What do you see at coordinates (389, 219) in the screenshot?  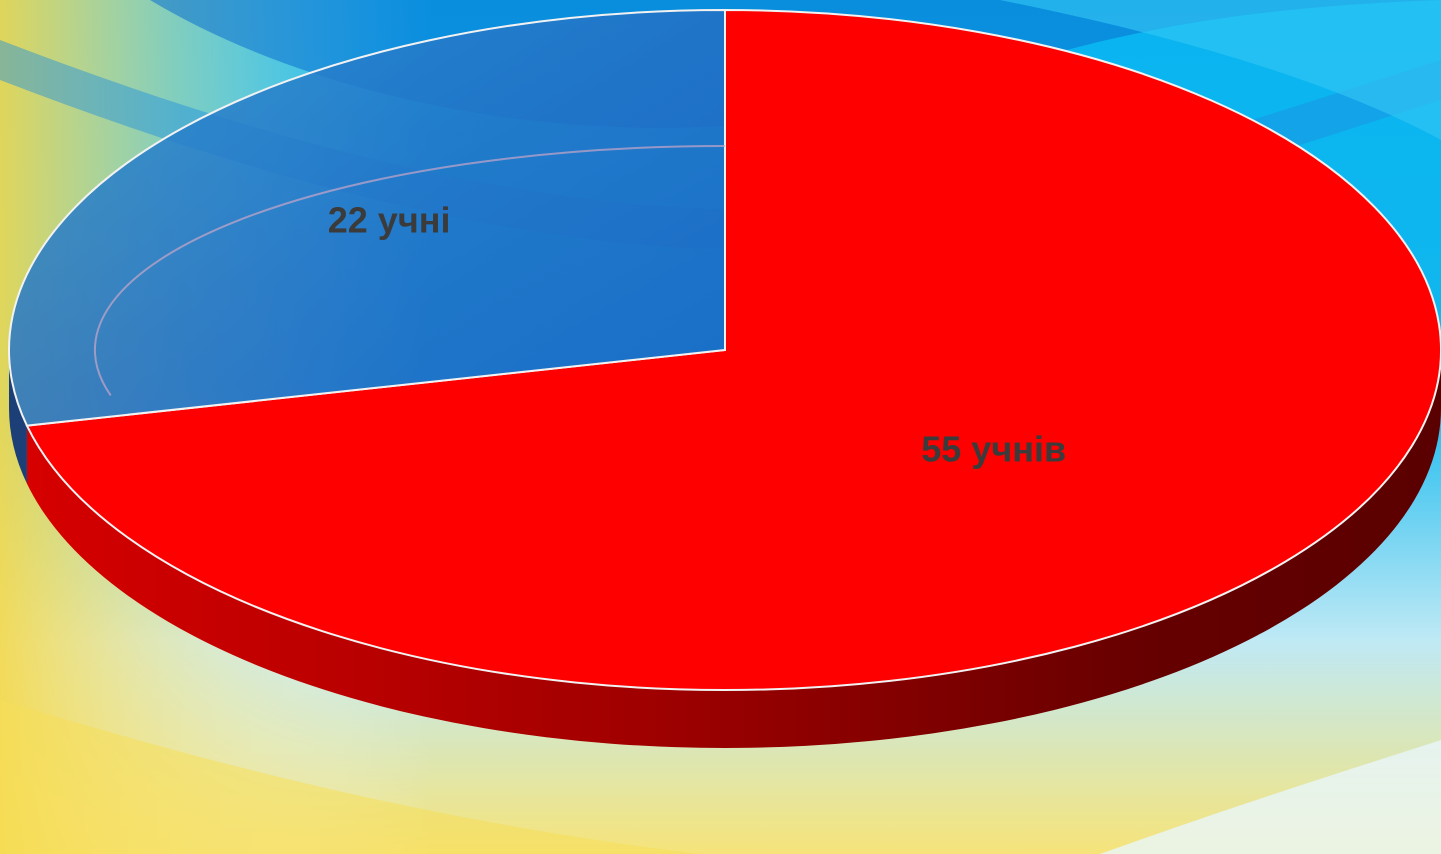 I see `slice-label-1: 22 учні` at bounding box center [389, 219].